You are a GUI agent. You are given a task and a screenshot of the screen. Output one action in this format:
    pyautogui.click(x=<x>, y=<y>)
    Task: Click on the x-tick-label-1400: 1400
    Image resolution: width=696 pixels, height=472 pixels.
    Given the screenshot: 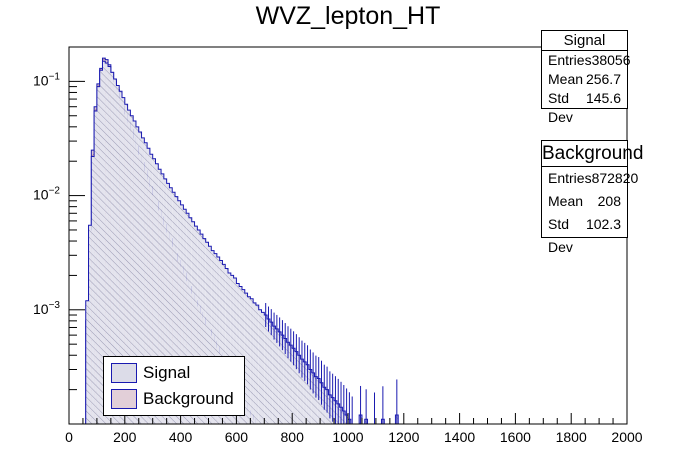 What is the action you would take?
    pyautogui.click(x=459, y=437)
    